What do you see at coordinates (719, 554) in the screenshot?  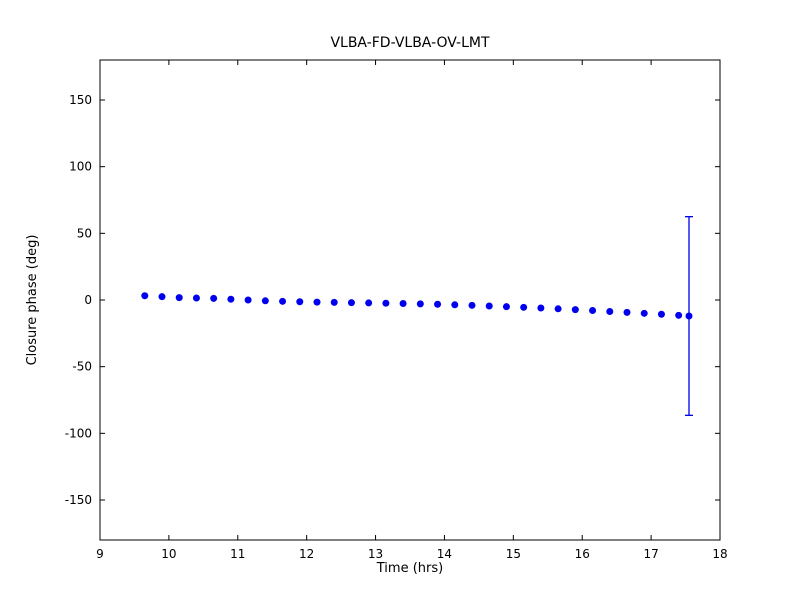 I see `x-tick-label: 18` at bounding box center [719, 554].